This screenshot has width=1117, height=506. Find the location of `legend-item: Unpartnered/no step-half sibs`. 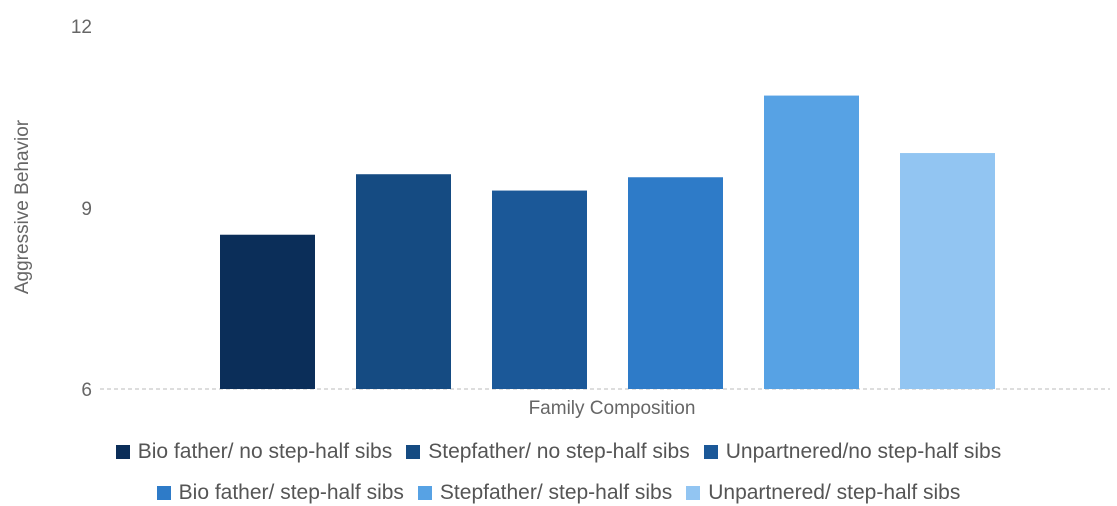

legend-item: Unpartnered/no step-half sibs is located at coordinates (852, 452).